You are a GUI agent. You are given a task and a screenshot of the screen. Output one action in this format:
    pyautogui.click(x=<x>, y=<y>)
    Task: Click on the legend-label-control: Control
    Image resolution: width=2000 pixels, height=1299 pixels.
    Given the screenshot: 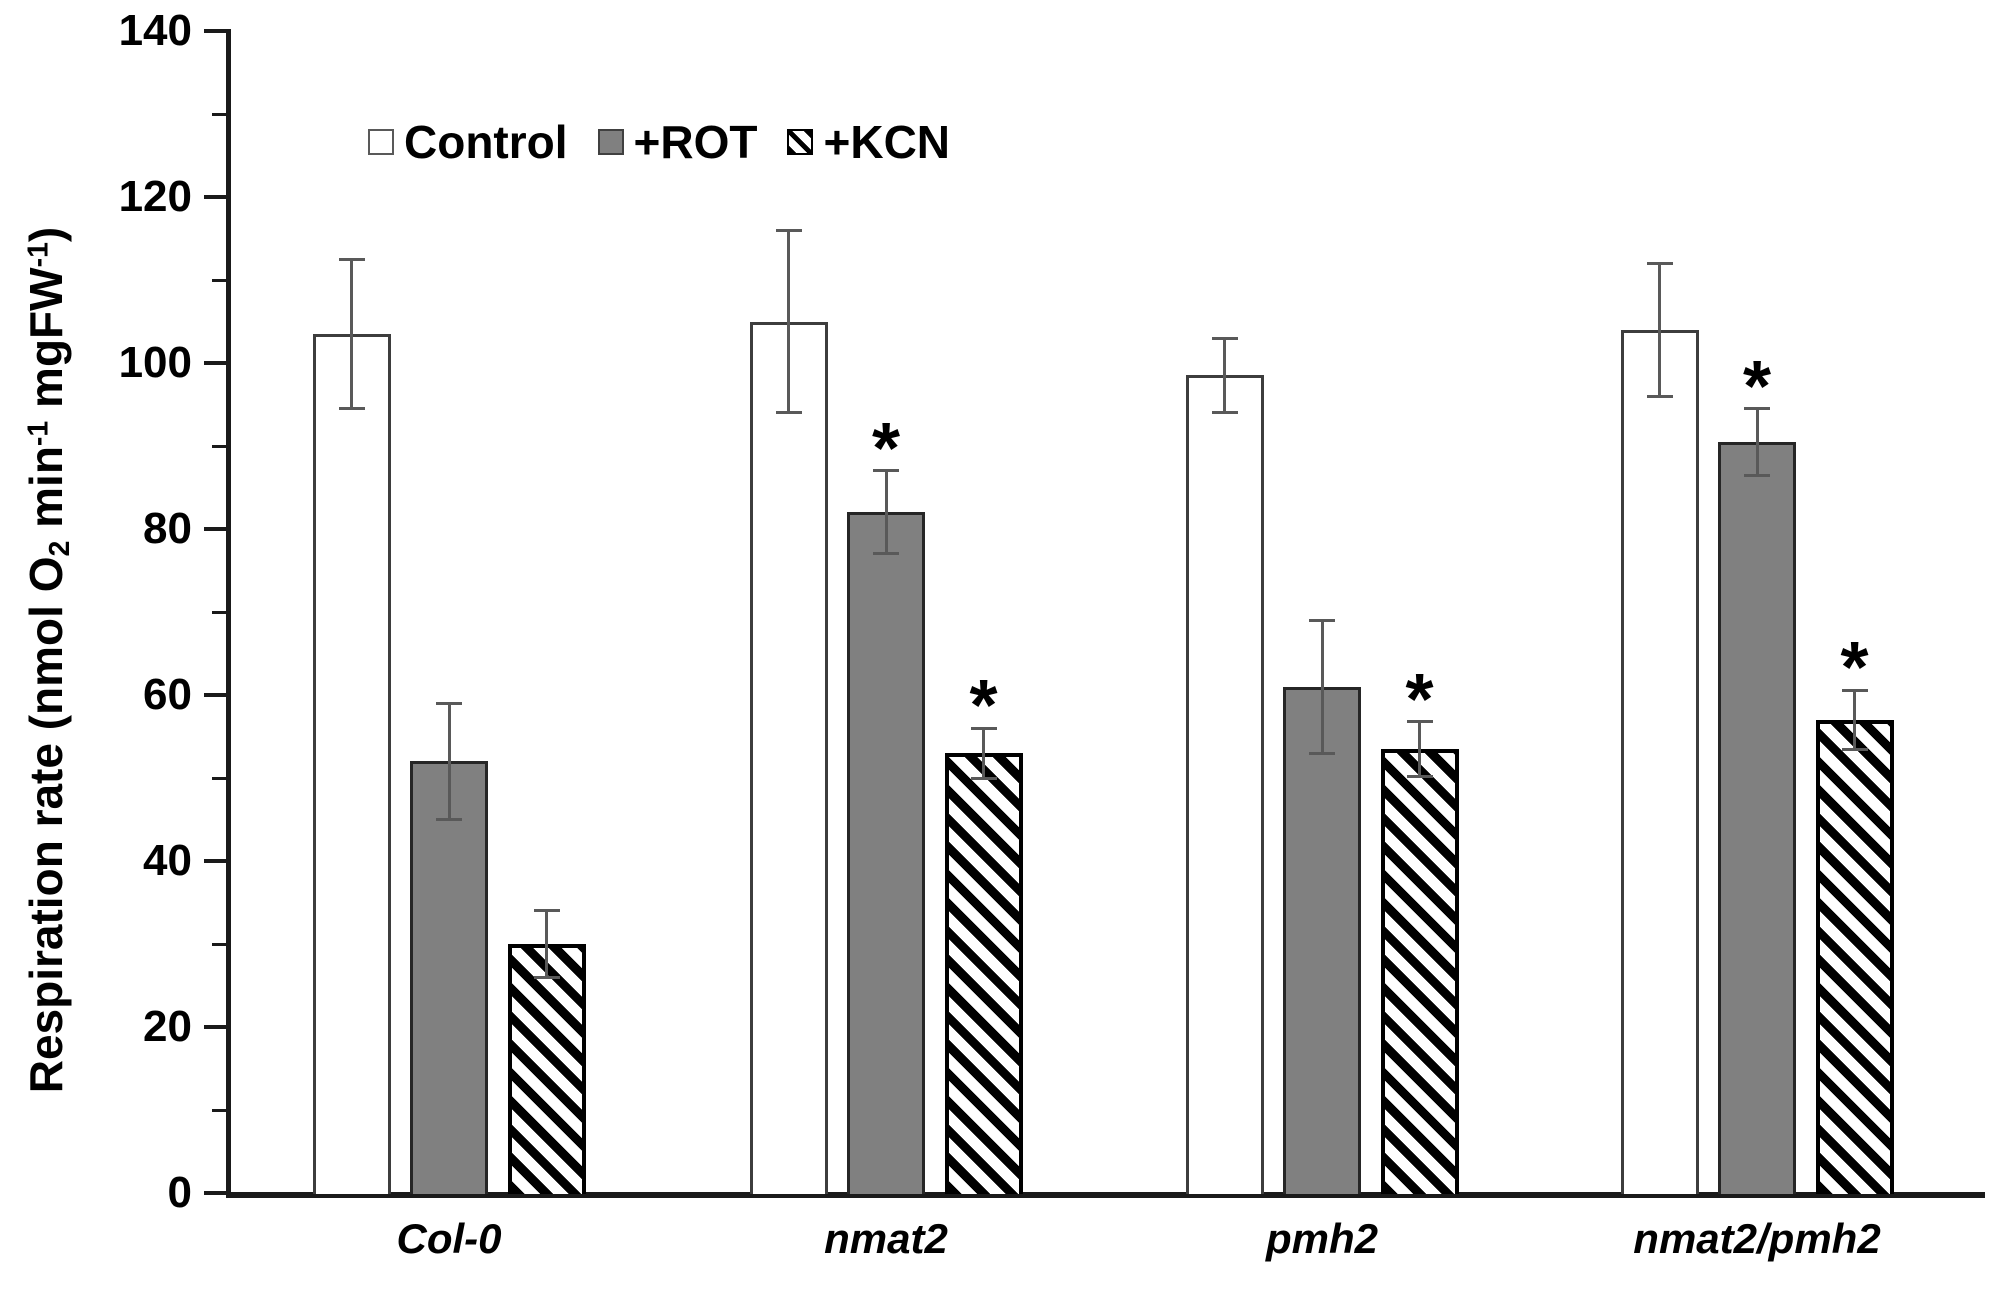 What is the action you would take?
    pyautogui.click(x=486, y=142)
    